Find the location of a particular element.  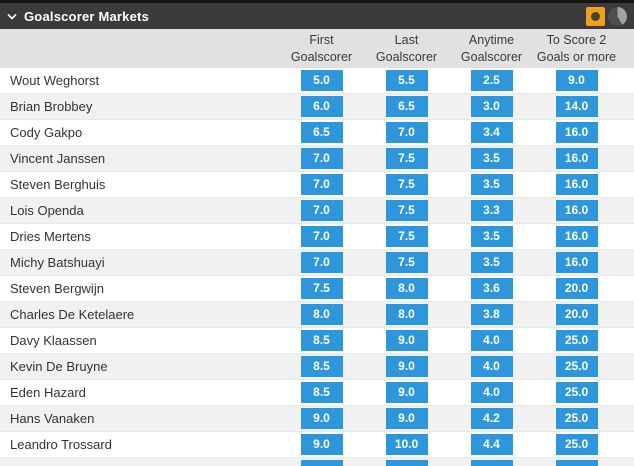

clock-toggle-icon is located at coordinates (617, 16).